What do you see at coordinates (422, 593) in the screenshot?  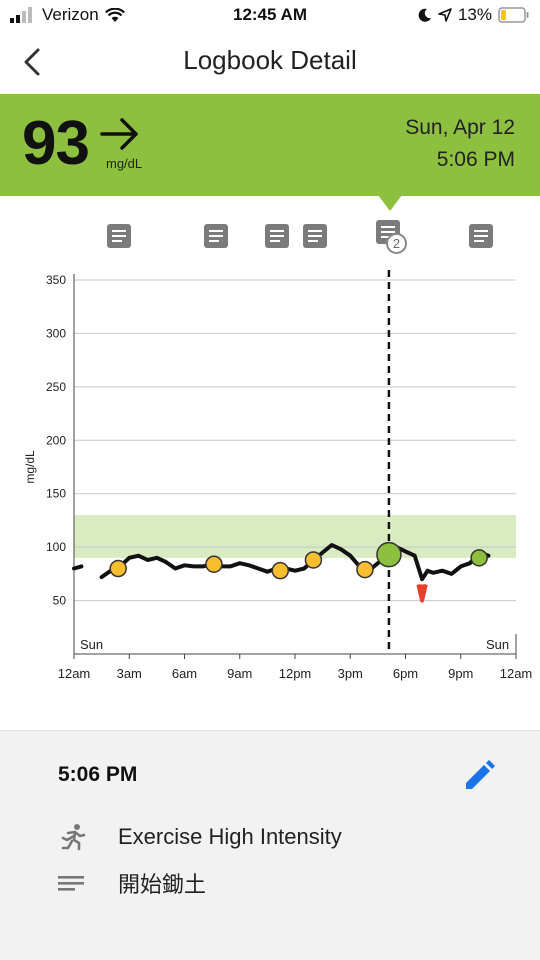 I see `low-glucose-segment` at bounding box center [422, 593].